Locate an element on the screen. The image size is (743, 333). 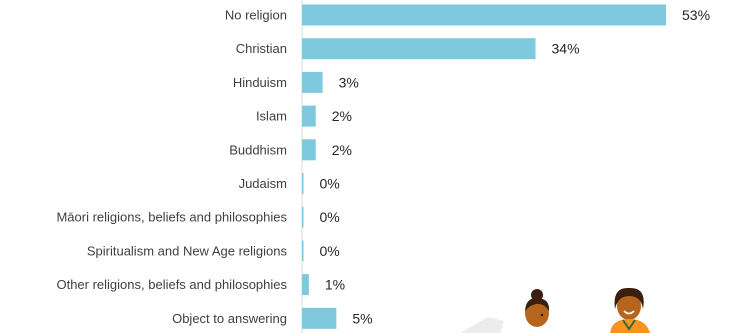
value-label-1: 34% is located at coordinates (566, 49).